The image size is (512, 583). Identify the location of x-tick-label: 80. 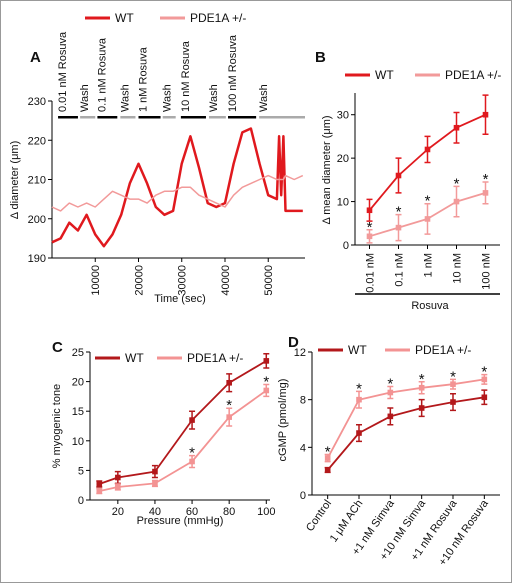
(229, 512).